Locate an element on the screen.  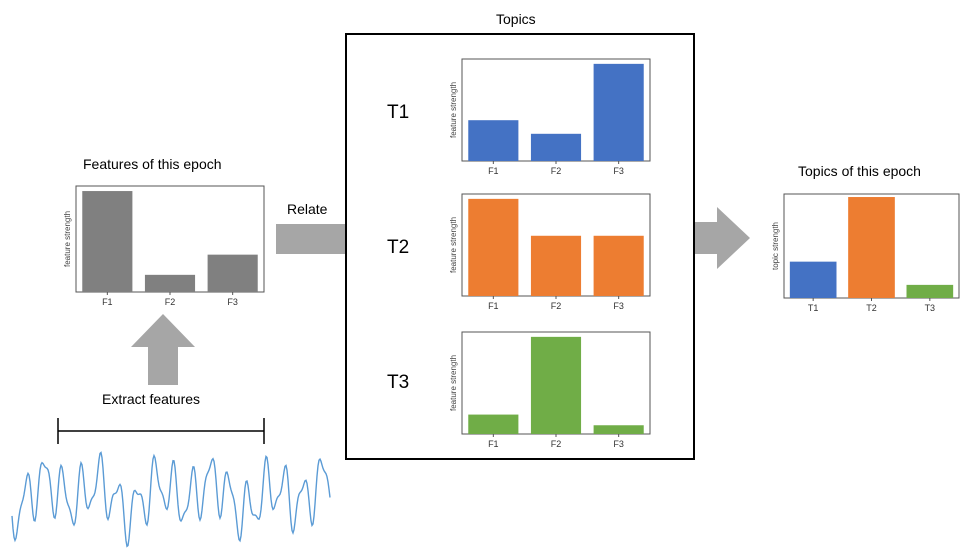
t3-bar-f3 is located at coordinates (618, 429).